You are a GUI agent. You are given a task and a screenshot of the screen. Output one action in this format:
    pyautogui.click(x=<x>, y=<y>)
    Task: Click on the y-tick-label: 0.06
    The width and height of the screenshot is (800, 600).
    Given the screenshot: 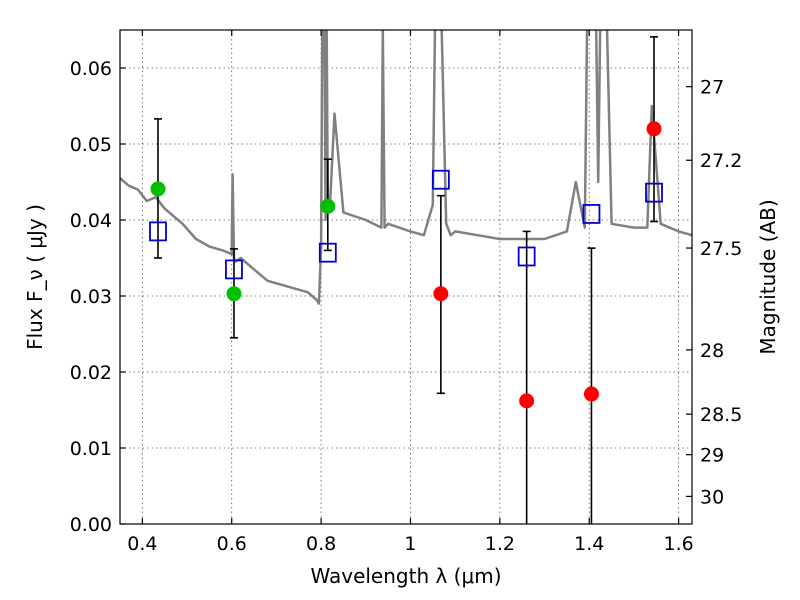 What is the action you would take?
    pyautogui.click(x=91, y=69)
    